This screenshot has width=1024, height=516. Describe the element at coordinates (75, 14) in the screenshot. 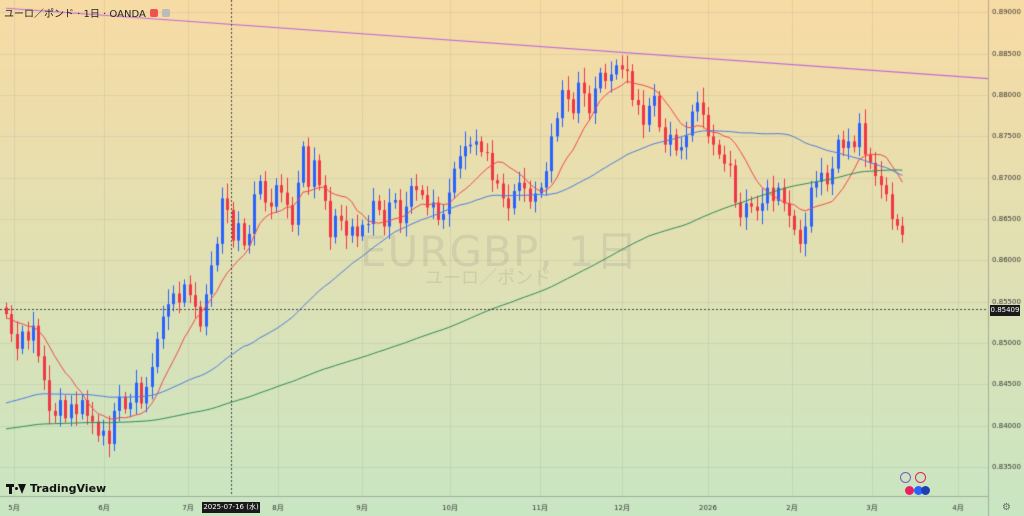

I see `symbol-title: ユーロ／ポンド · 1日 · OANDA` at that location.